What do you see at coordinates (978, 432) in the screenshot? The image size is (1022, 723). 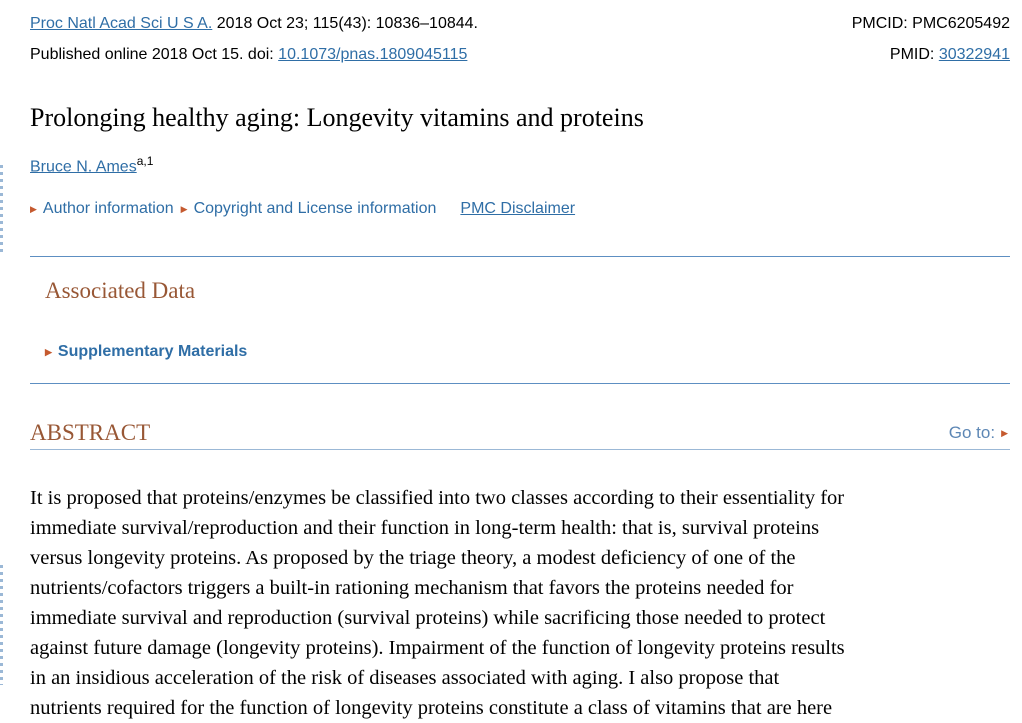 I see `goto-menu: Go to: ▶` at bounding box center [978, 432].